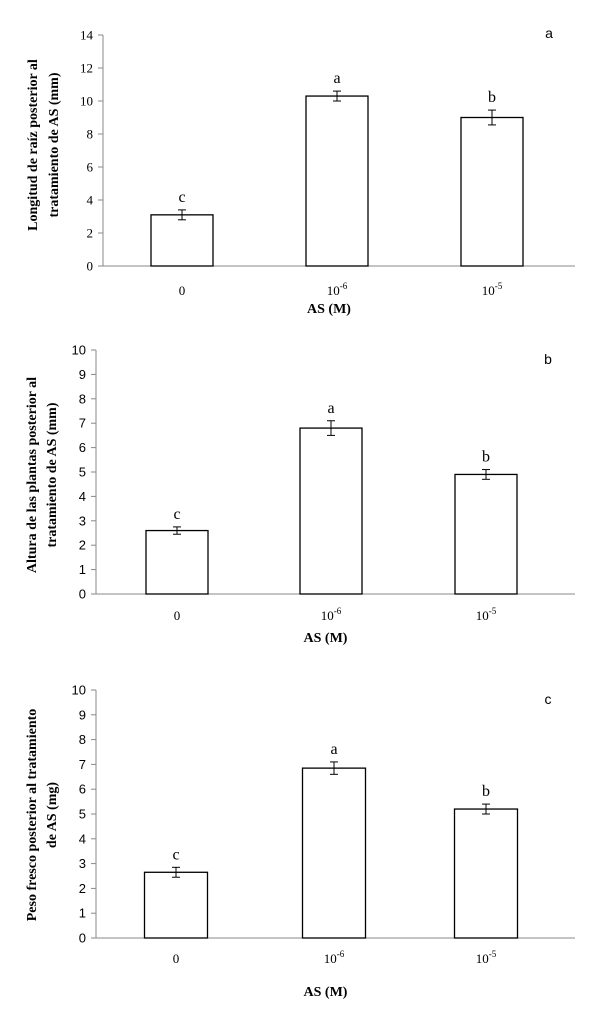 The width and height of the screenshot is (600, 1010). Describe the element at coordinates (548, 359) in the screenshot. I see `panel-letter: b` at that location.